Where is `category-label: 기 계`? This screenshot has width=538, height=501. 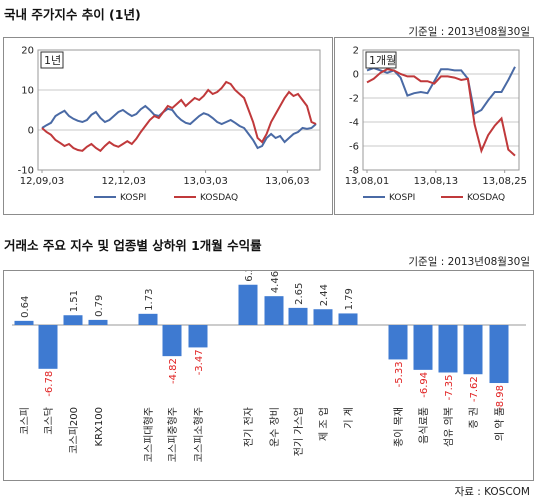
category-label: 기 계 is located at coordinates (349, 418).